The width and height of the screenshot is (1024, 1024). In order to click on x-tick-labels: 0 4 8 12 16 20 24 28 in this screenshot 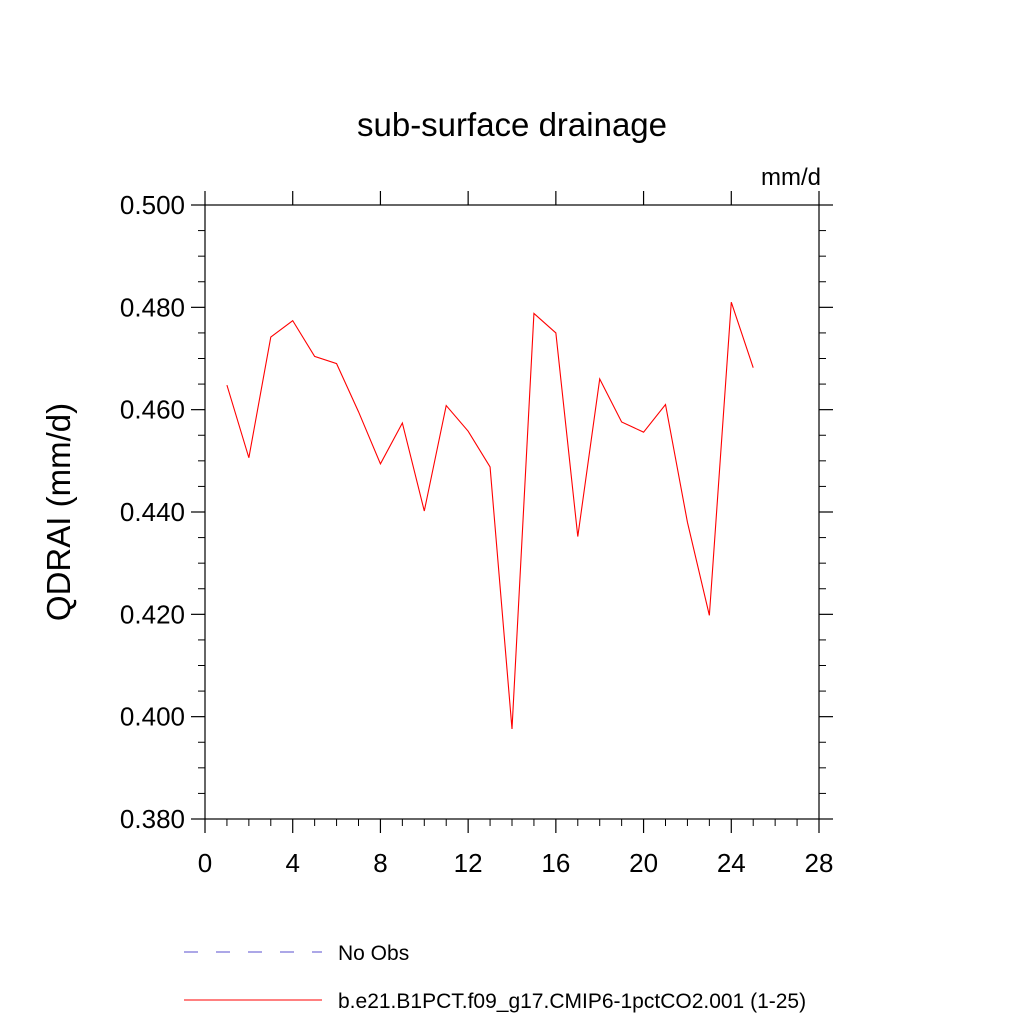, I will do `click(516, 863)`.